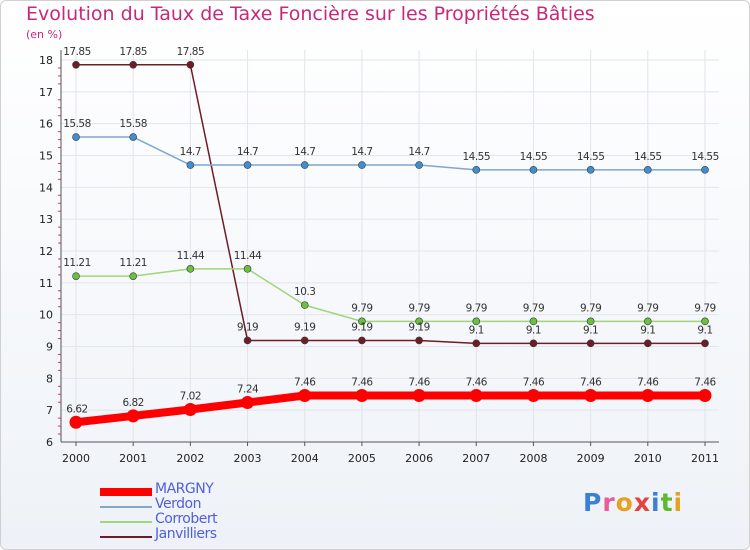  I want to click on logo-letter: P, so click(593, 502).